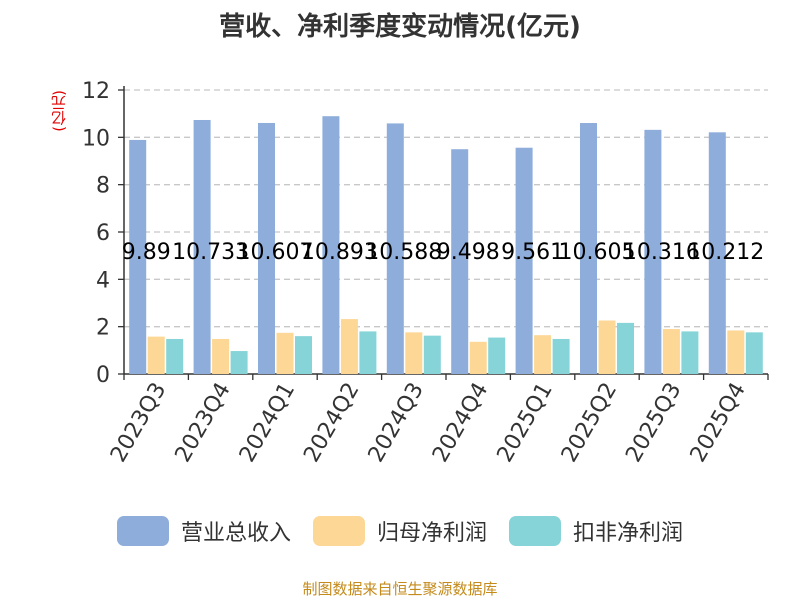  I want to click on x-tick-label: 2025Q3, so click(653, 423).